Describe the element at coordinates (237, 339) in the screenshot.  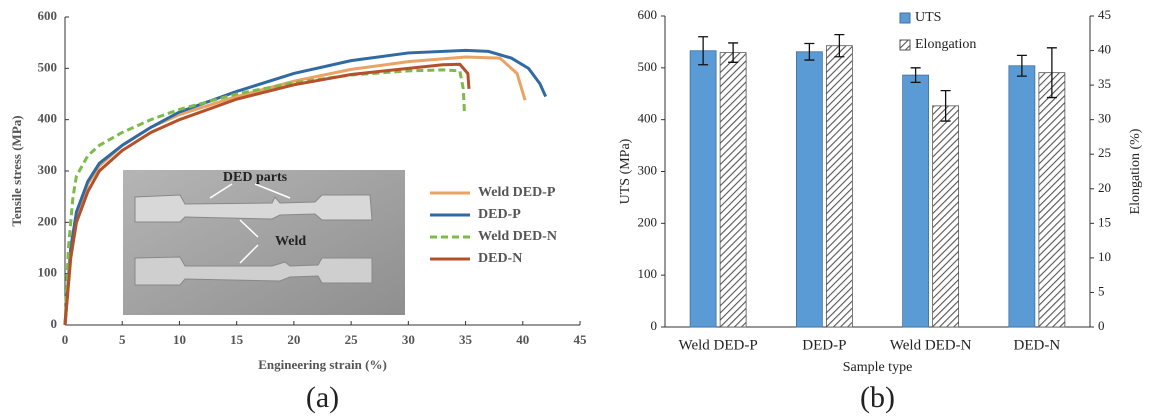
I see `x-tick-label: 15` at that location.